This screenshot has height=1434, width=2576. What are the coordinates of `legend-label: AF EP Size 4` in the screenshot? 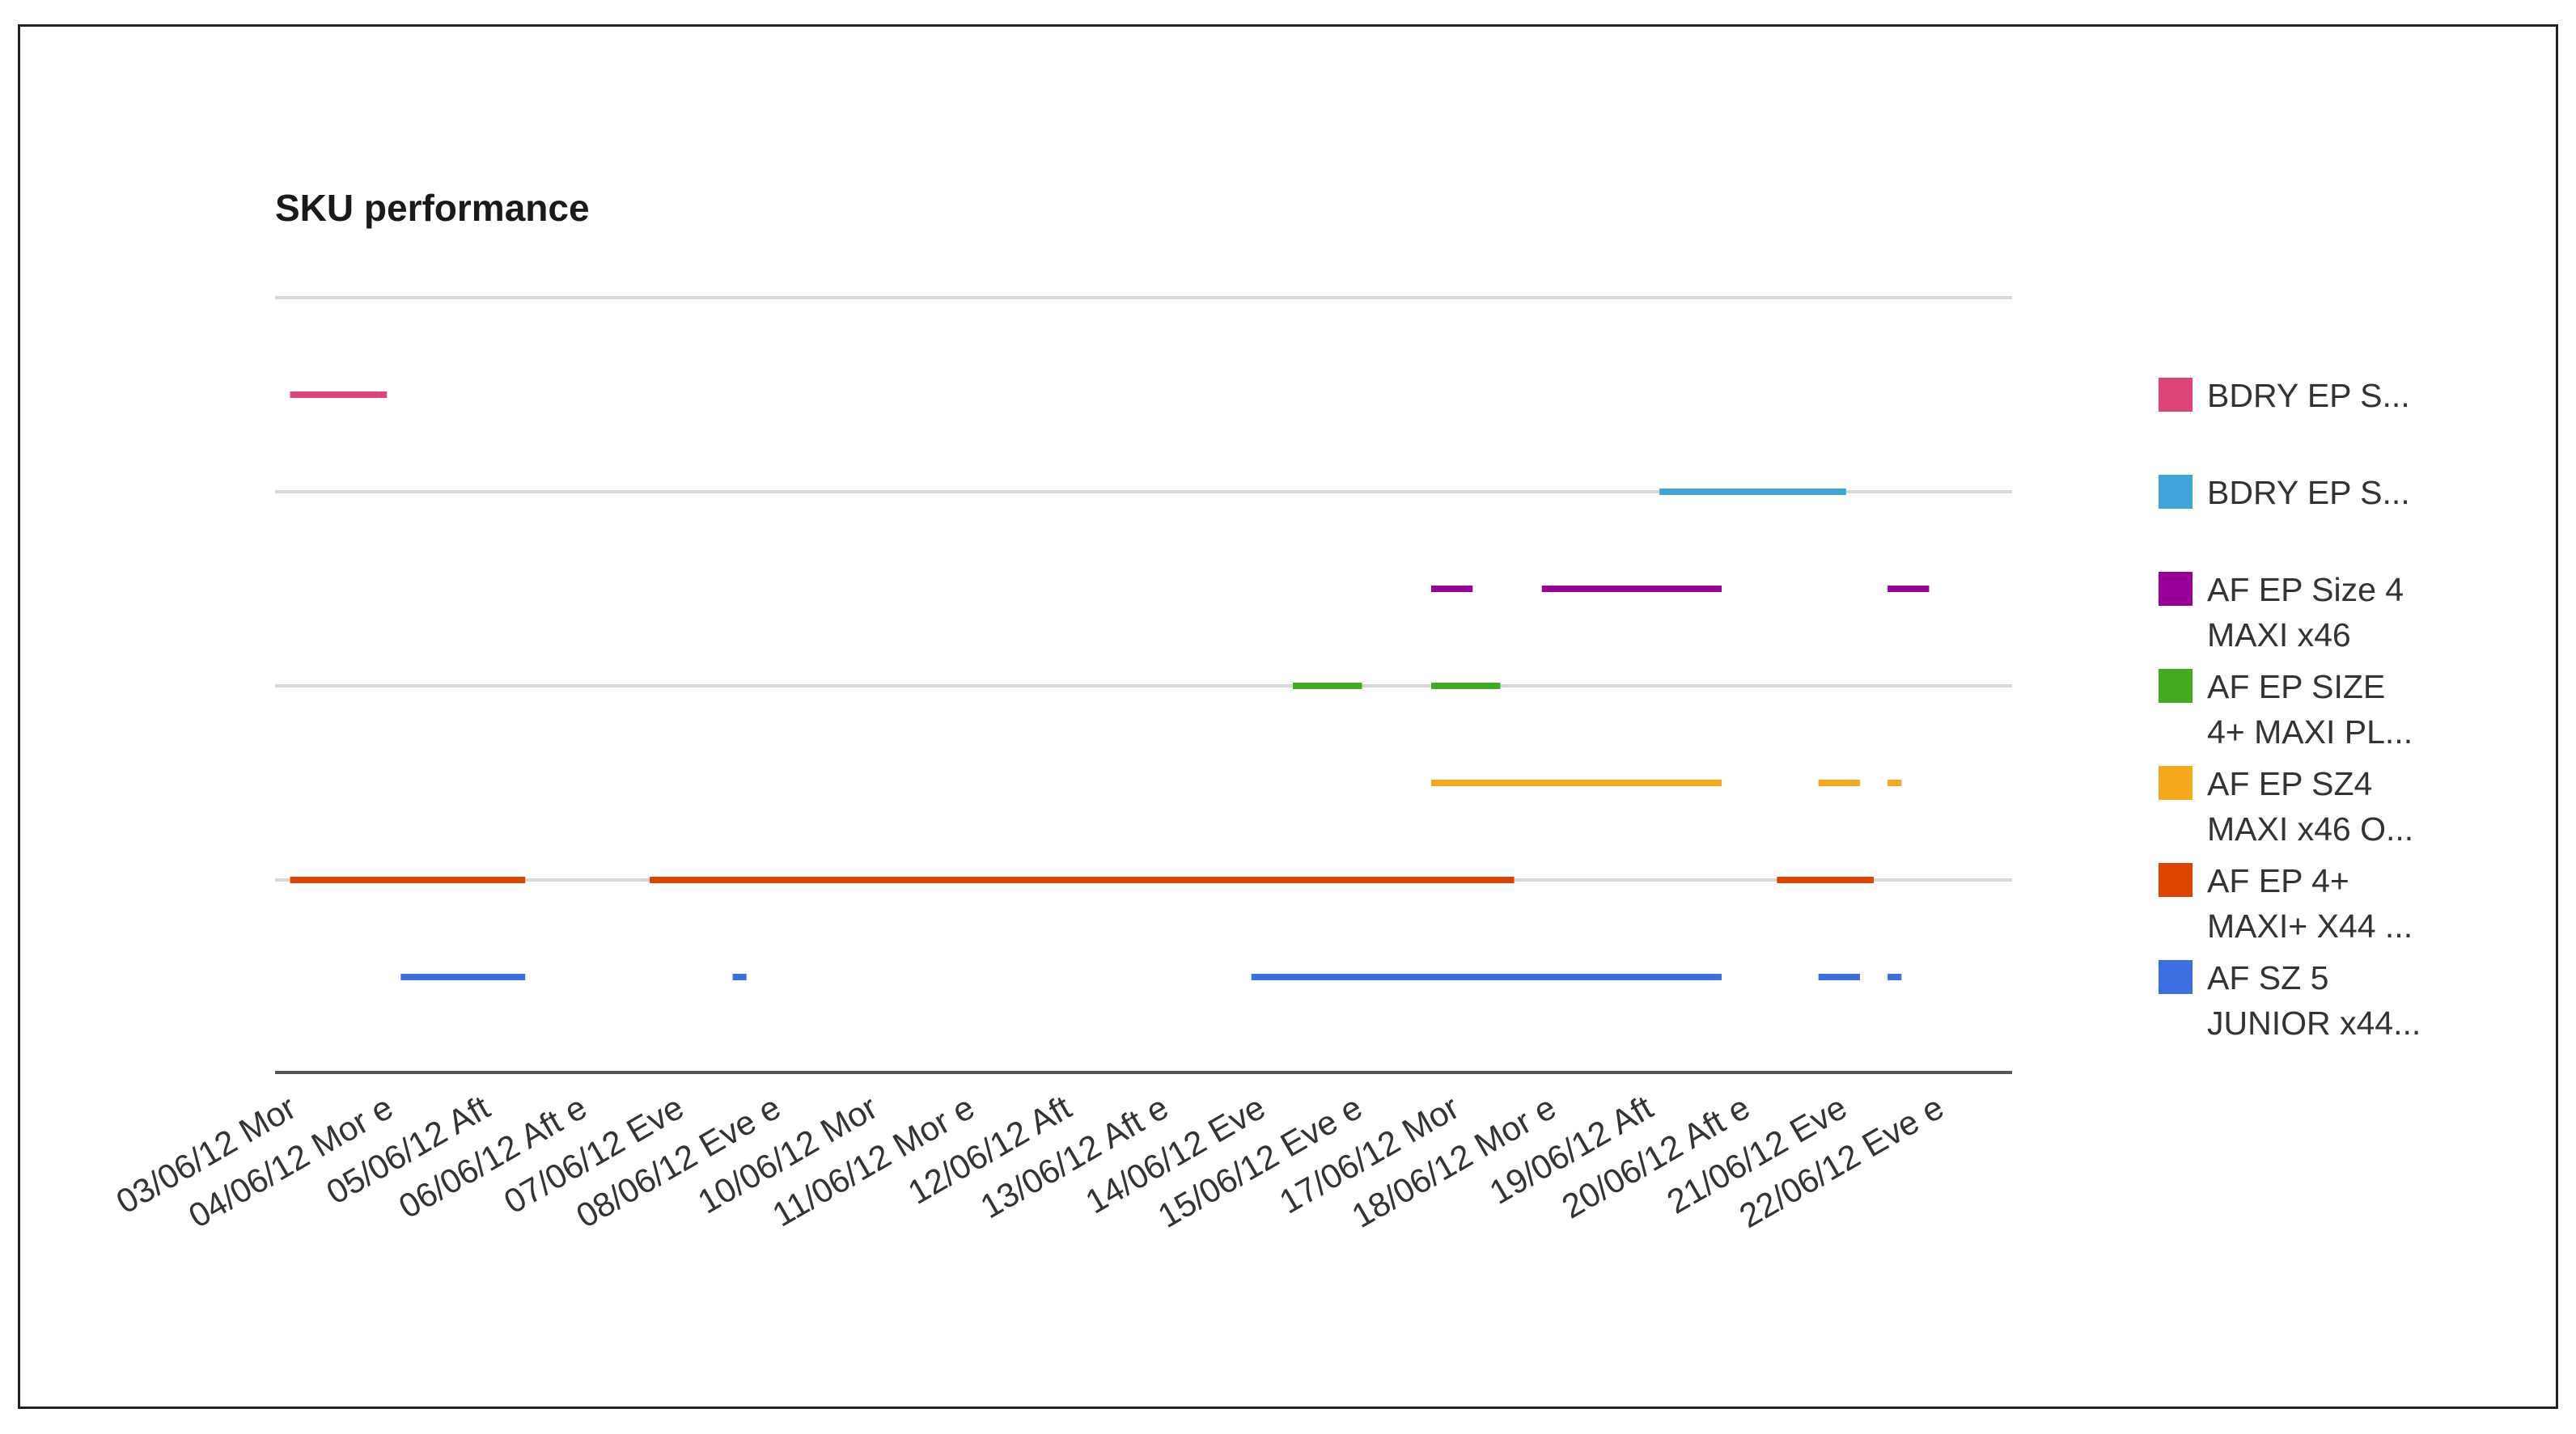 It's located at (2305, 589).